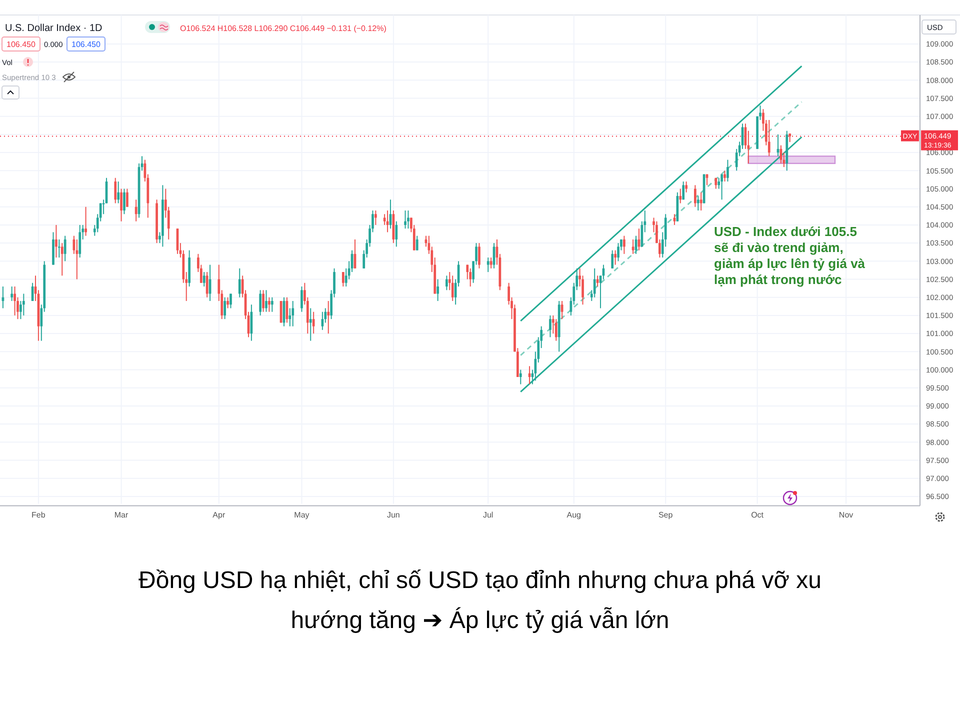  What do you see at coordinates (574, 515) in the screenshot?
I see `x-tick-label: Aug` at bounding box center [574, 515].